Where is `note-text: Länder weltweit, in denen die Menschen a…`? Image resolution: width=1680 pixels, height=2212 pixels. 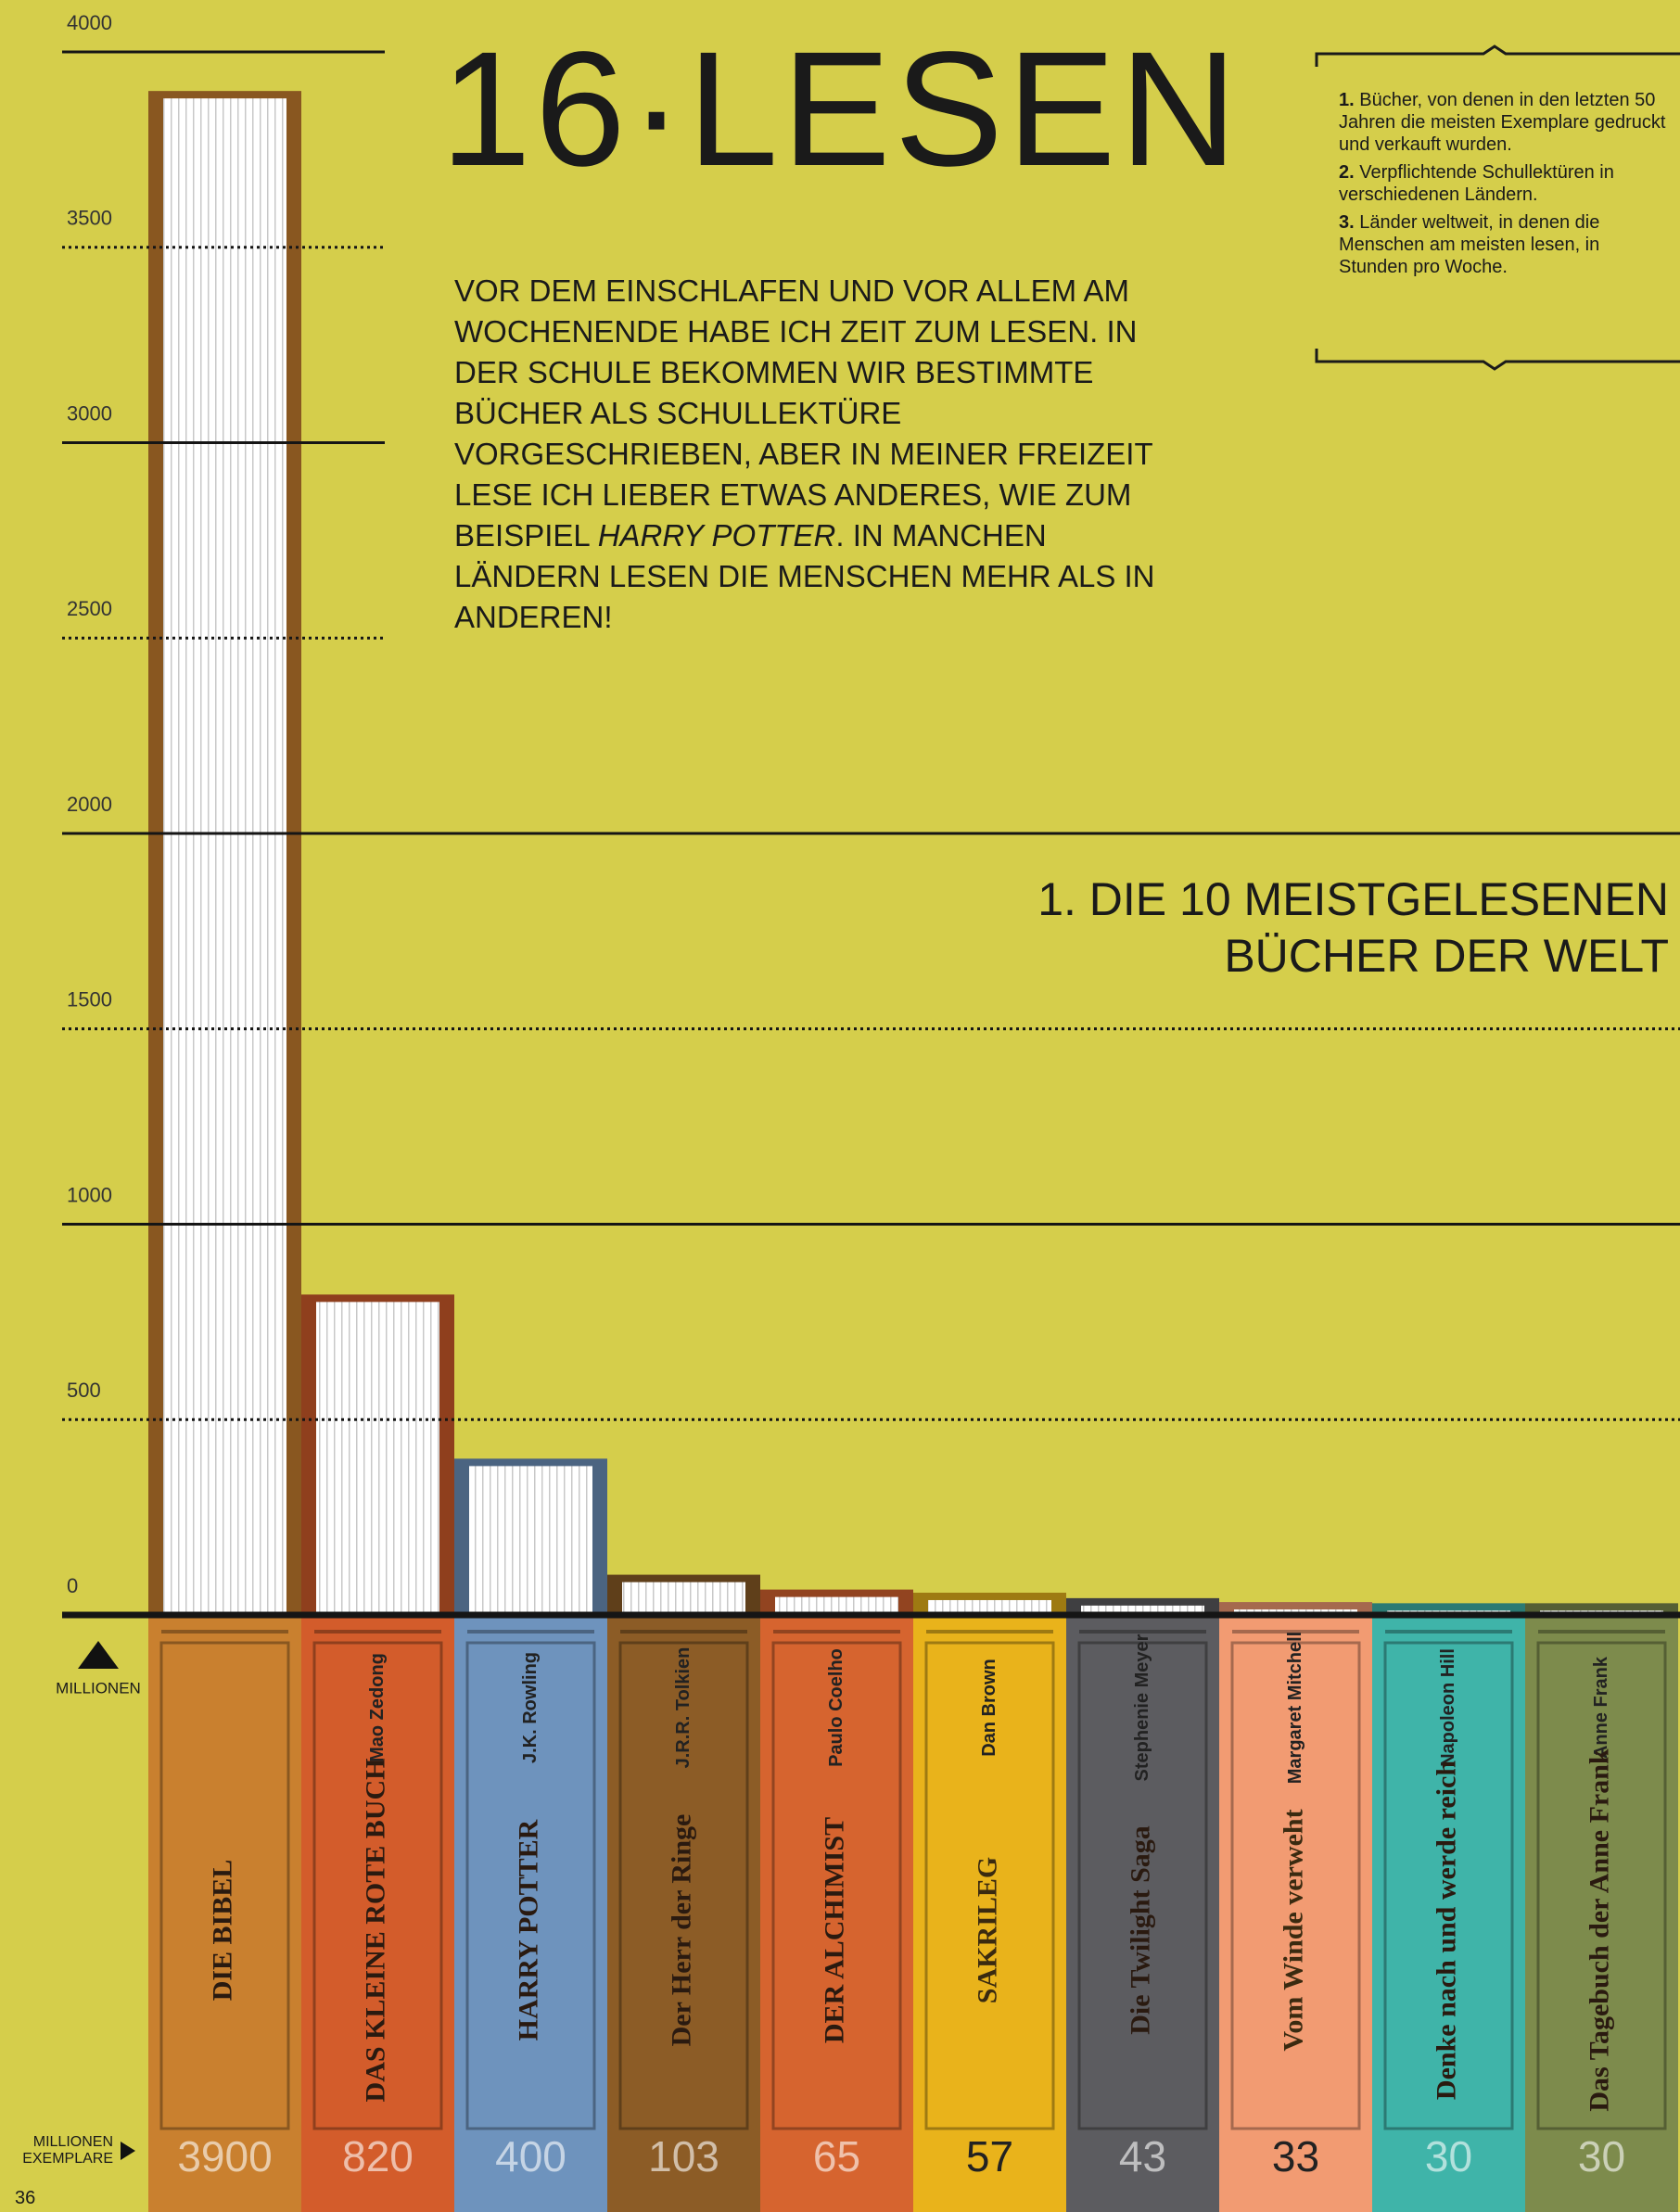 note-text: Länder weltweit, in denen die Menschen a… is located at coordinates (1469, 244).